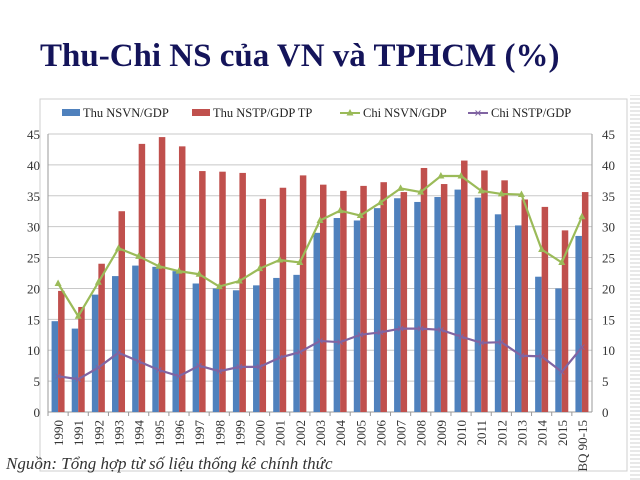  Describe the element at coordinates (608, 165) in the screenshot. I see `y-tick-right: 40` at that location.